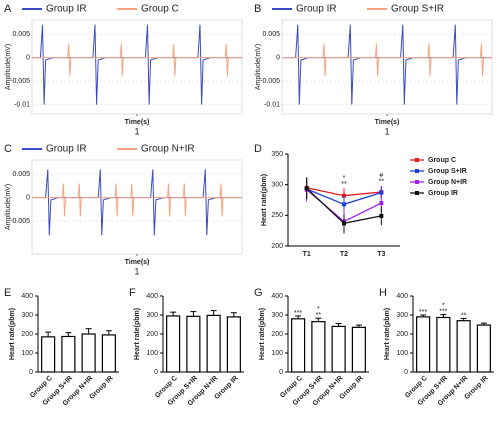 Image resolution: width=500 pixels, height=422 pixels. What do you see at coordinates (7, 293) in the screenshot?
I see `panel-label: E` at bounding box center [7, 293].